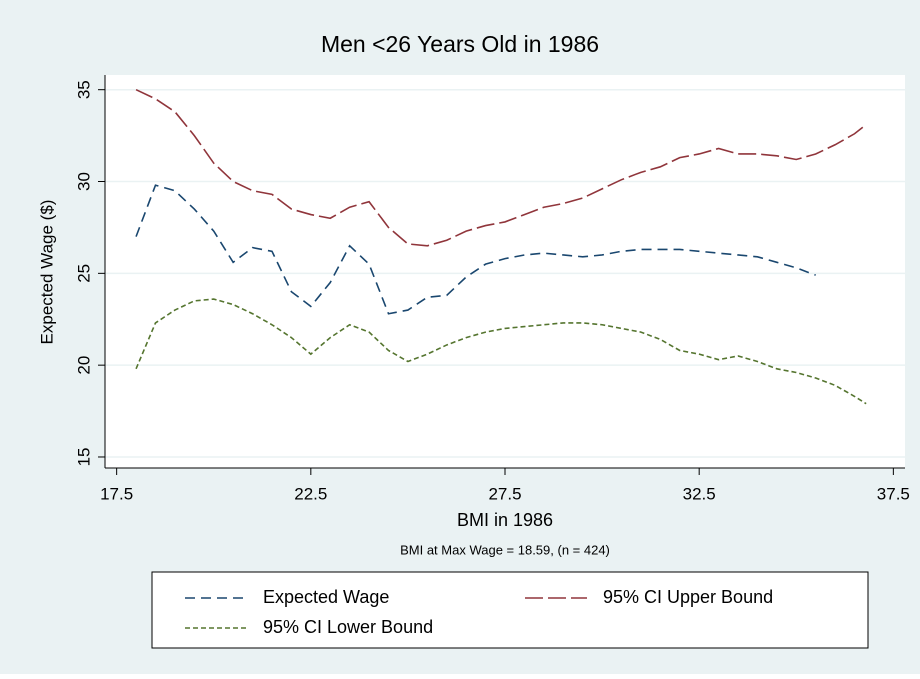 Image resolution: width=920 pixels, height=679 pixels. What do you see at coordinates (699, 493) in the screenshot?
I see `x-tick-label: 32.5` at bounding box center [699, 493].